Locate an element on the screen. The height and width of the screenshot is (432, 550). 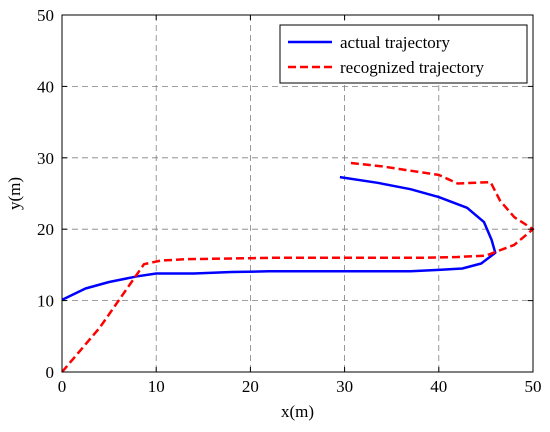
y-tick-label: 40 is located at coordinates (45, 86).